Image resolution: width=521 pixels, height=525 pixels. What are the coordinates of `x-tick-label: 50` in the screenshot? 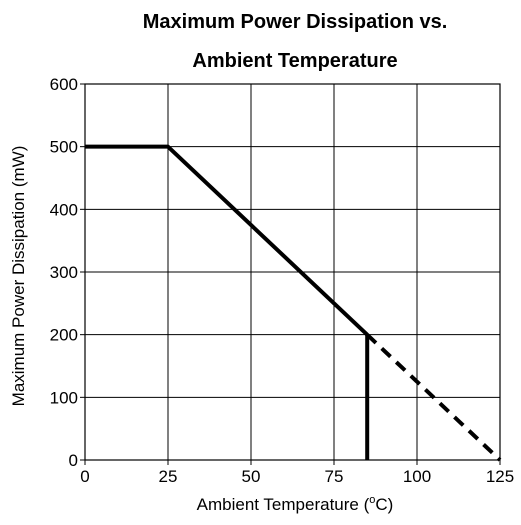 It's located at (251, 476).